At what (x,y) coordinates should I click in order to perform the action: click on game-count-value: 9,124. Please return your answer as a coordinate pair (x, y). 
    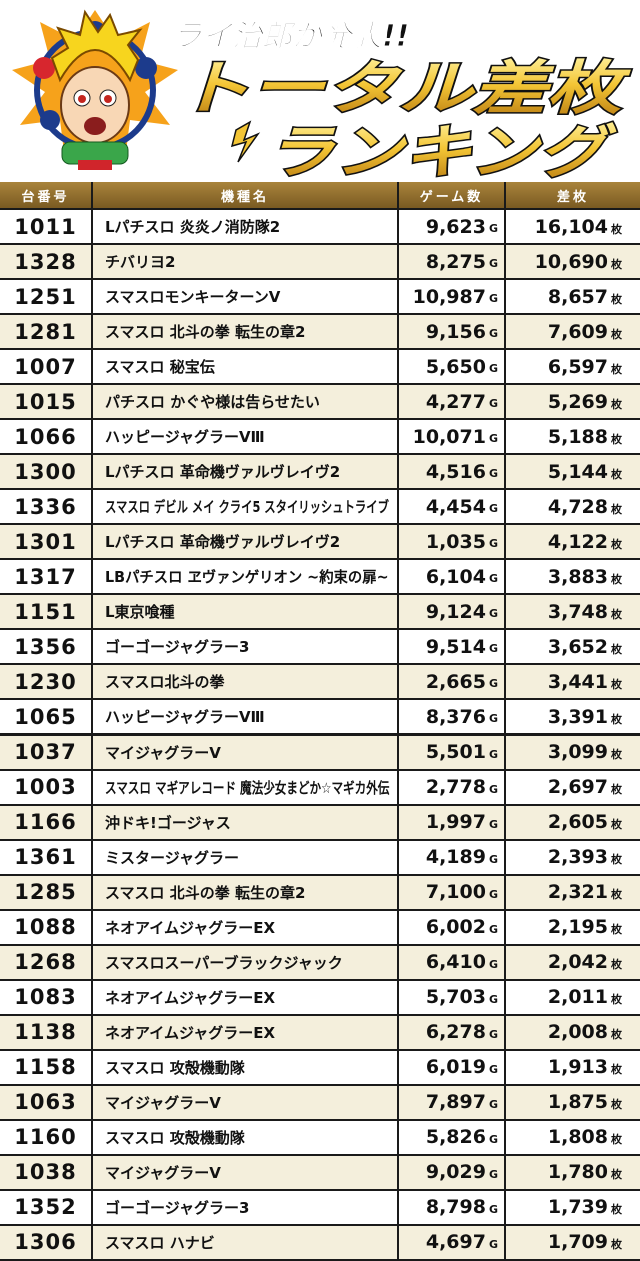
    Looking at the image, I should click on (455, 611).